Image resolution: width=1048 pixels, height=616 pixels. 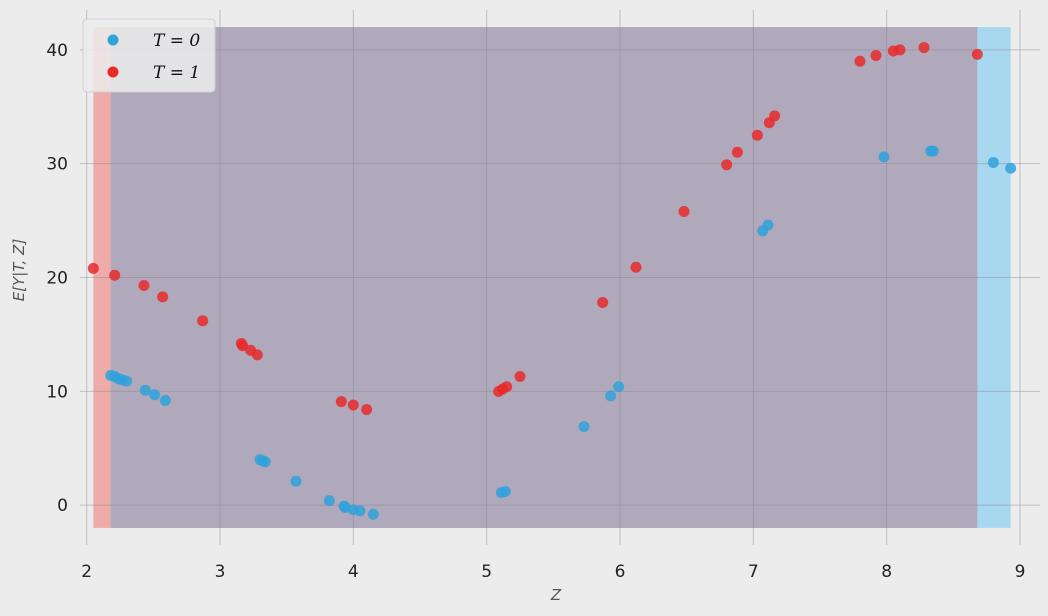 I want to click on legend-marker-t0, so click(x=113, y=40).